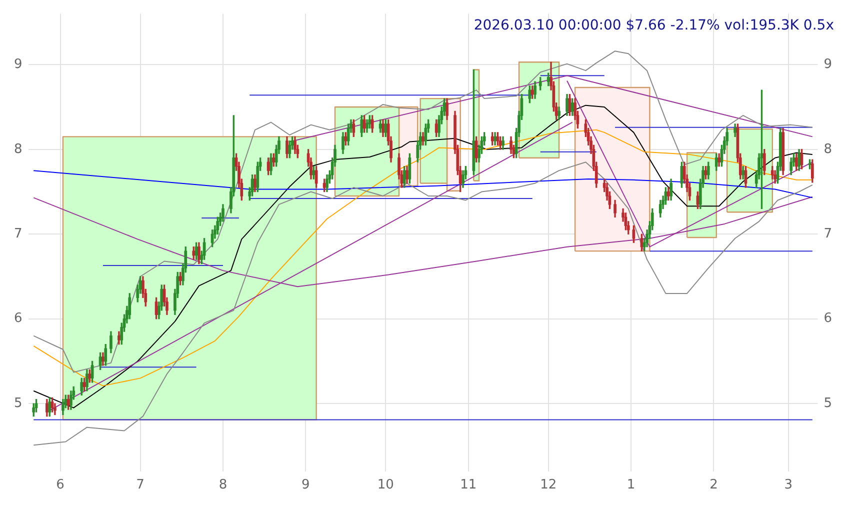 The width and height of the screenshot is (844, 505). Describe the element at coordinates (468, 485) in the screenshot. I see `x-tick-label: 11` at that location.